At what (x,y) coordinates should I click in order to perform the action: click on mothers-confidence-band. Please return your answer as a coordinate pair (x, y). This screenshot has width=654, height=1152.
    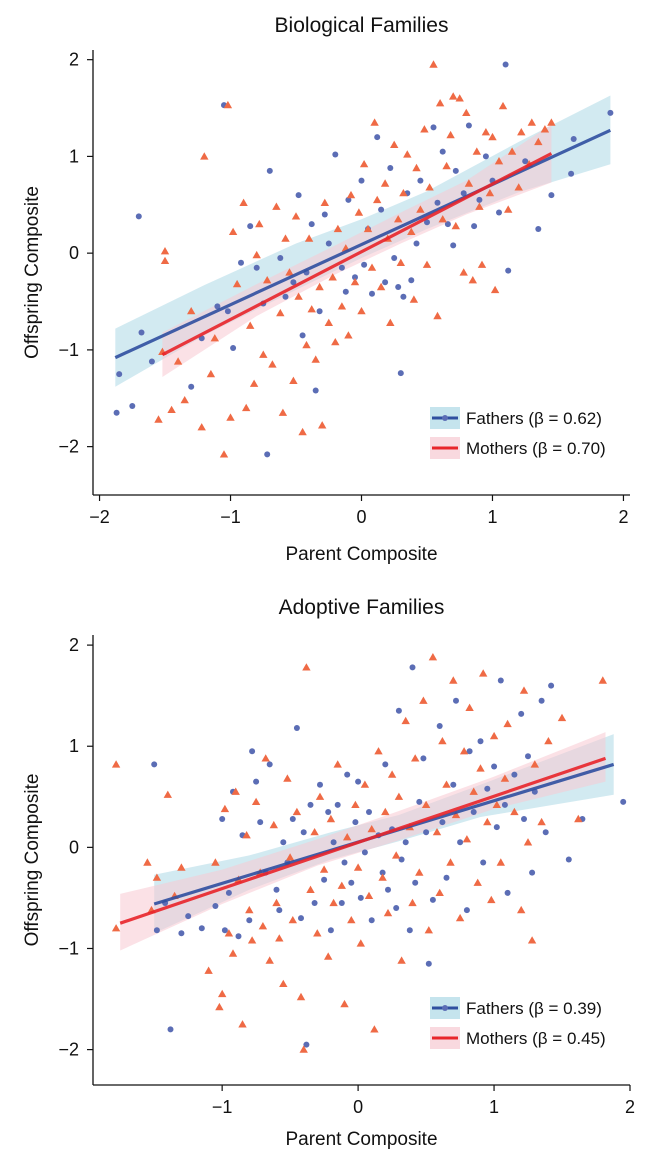
    Looking at the image, I should click on (357, 250).